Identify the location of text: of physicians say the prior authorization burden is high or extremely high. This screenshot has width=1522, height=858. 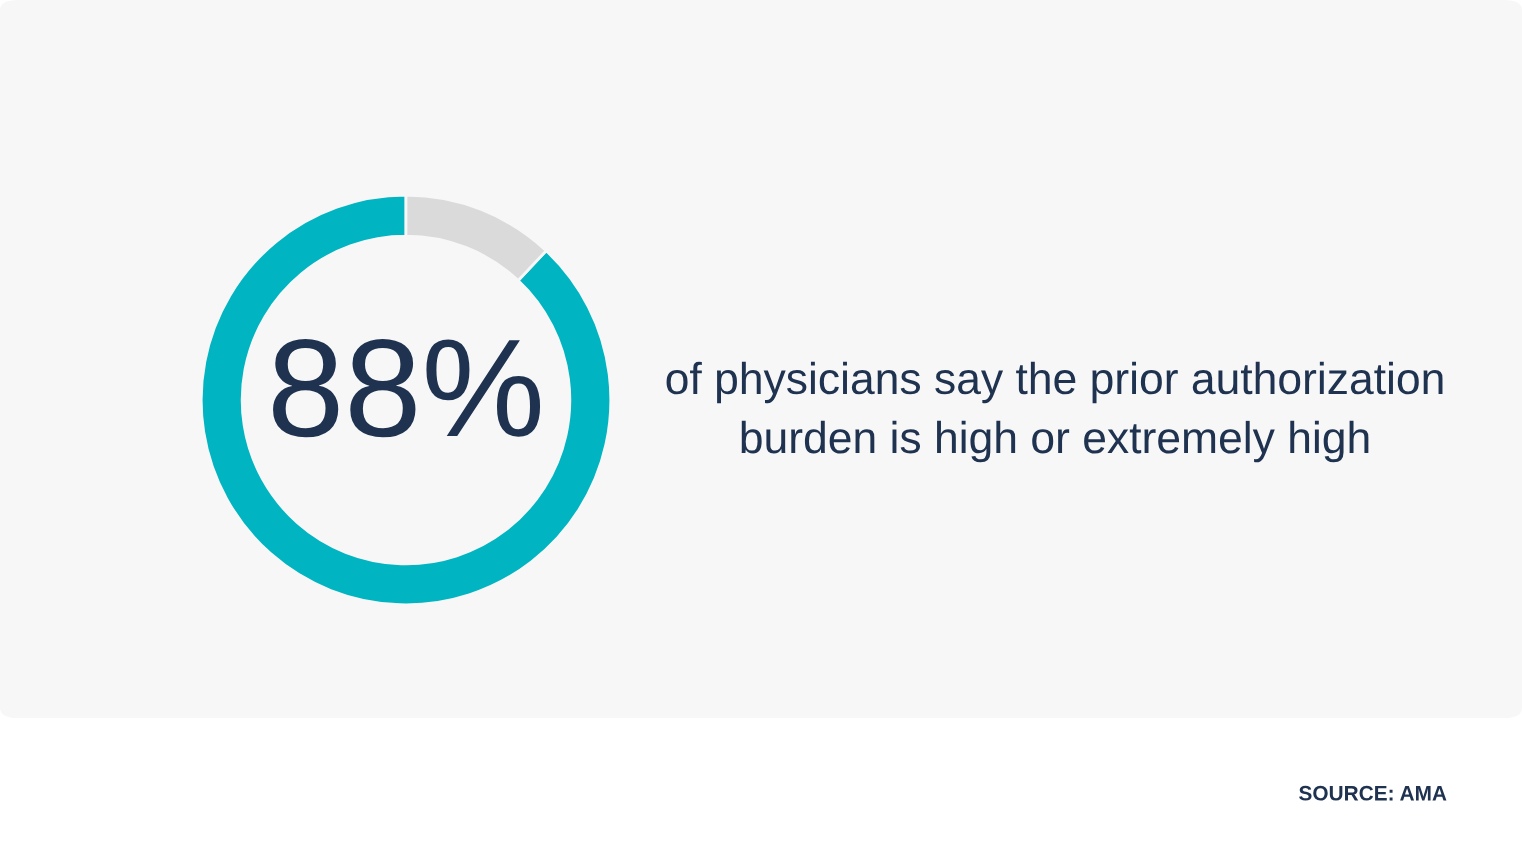
(1054, 412).